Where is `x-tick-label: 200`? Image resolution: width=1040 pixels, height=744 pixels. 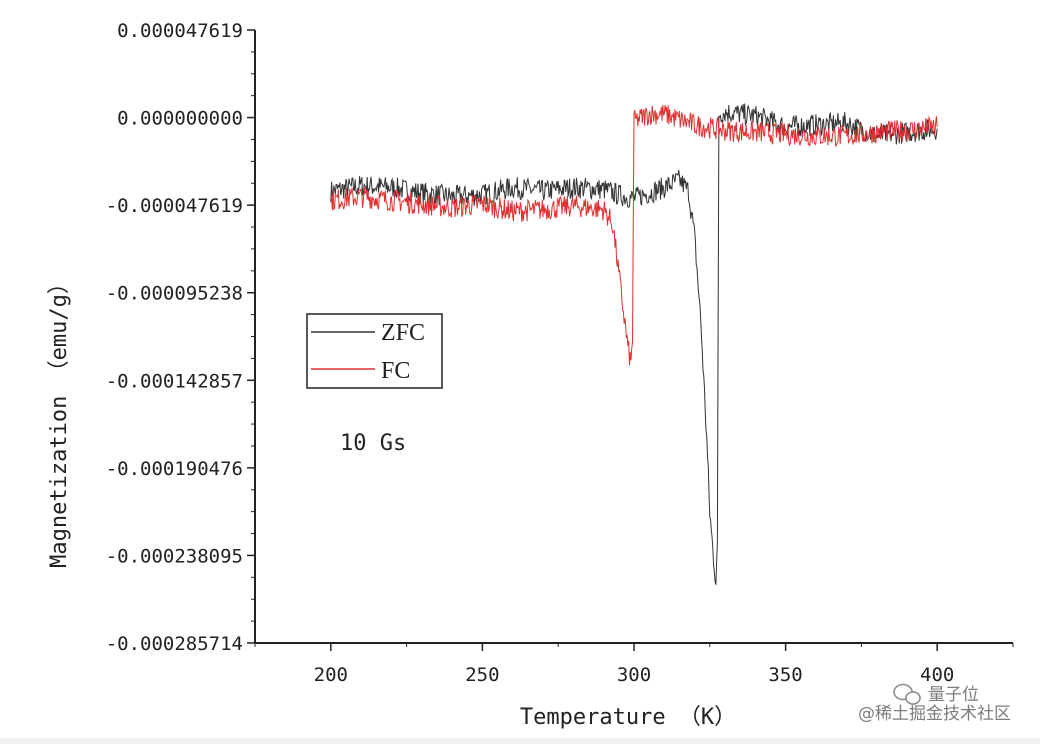 x-tick-label: 200 is located at coordinates (331, 675).